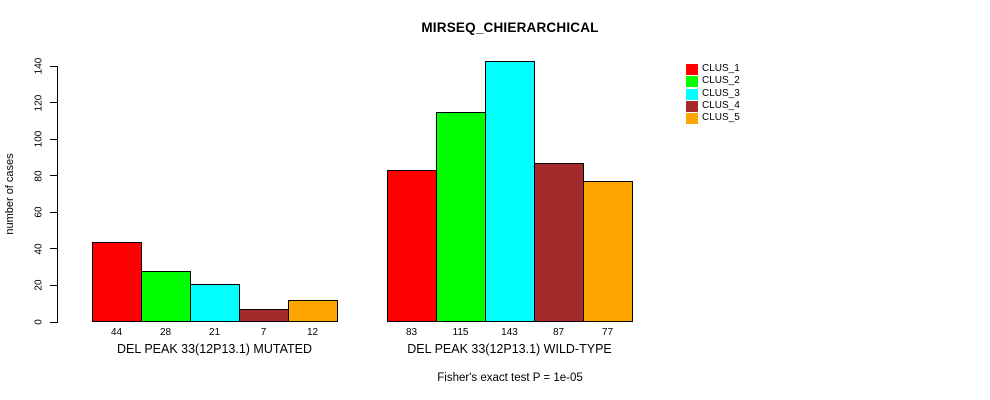 The height and width of the screenshot is (400, 990). I want to click on bar-value-label: 143, so click(509, 332).